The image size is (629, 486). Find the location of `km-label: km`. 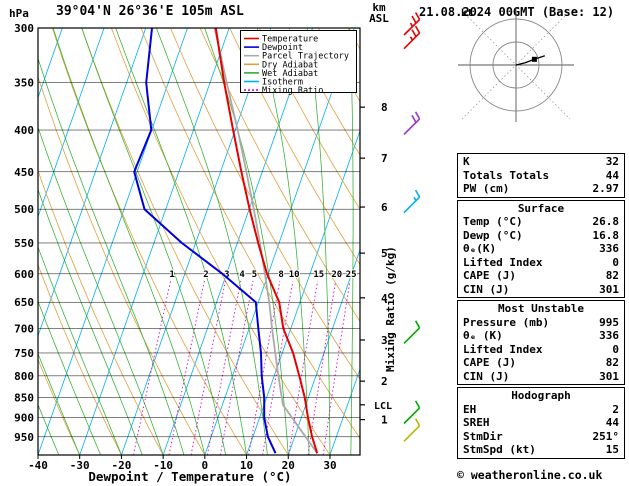

km-label: km is located at coordinates (379, 7).